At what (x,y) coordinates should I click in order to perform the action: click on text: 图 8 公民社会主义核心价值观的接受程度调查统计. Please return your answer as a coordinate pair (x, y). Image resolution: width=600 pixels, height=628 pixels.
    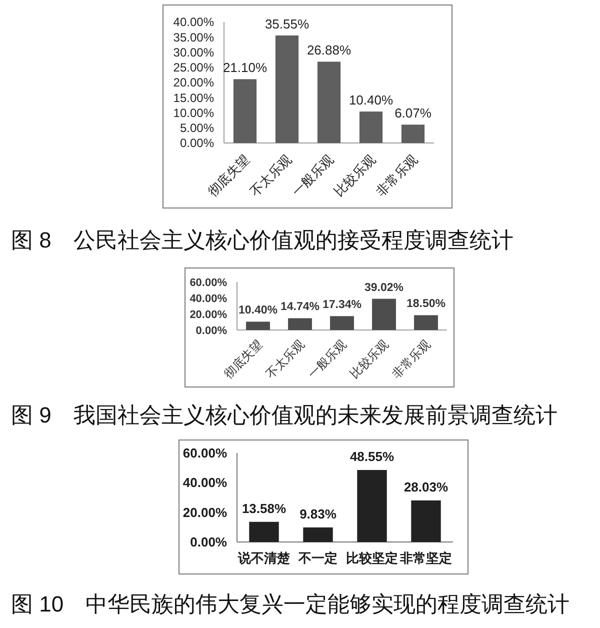
    Looking at the image, I should click on (262, 240).